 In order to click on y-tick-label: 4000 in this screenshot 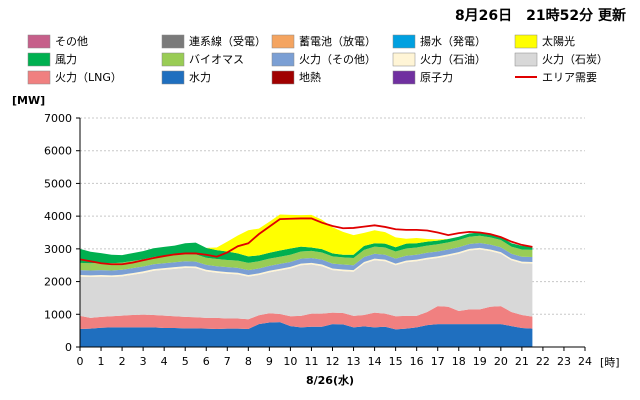, I will do `click(58, 216)`.